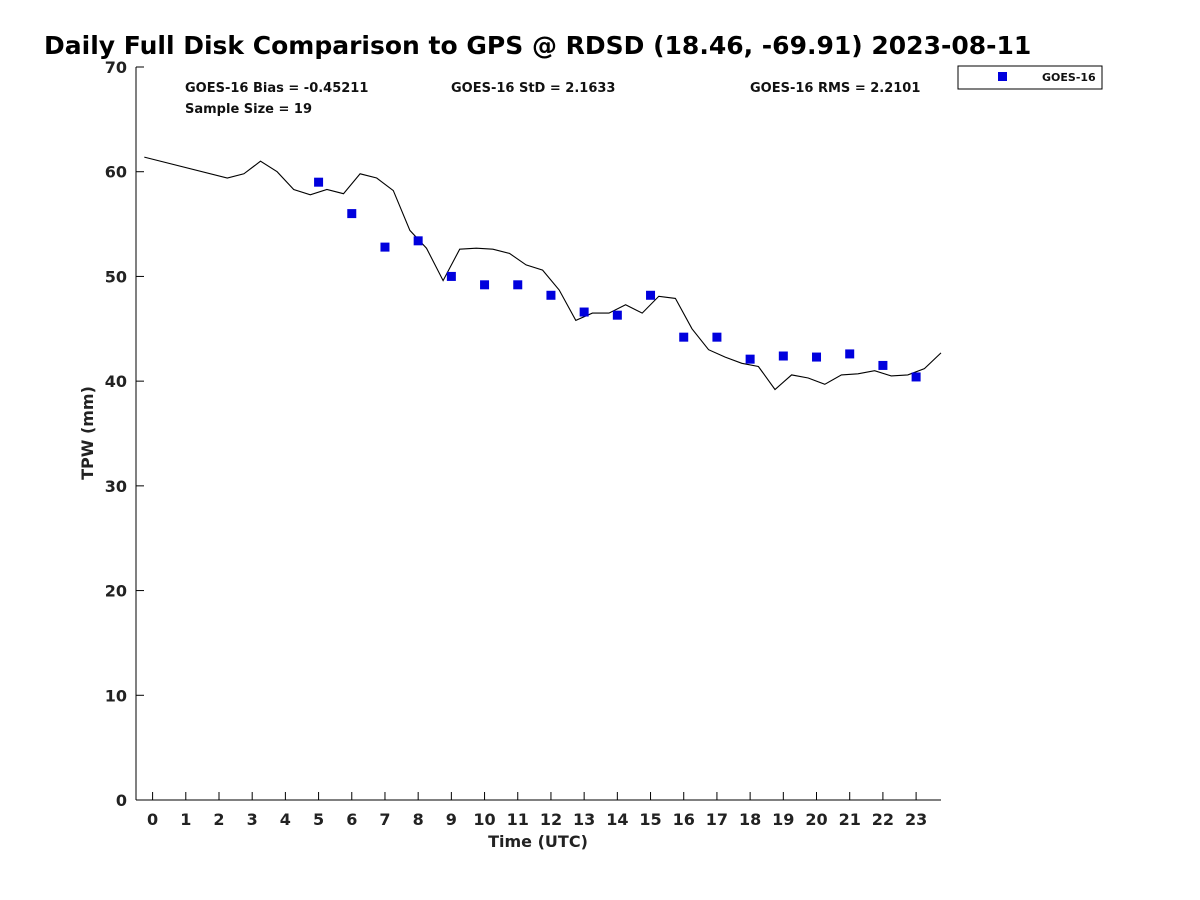 The height and width of the screenshot is (900, 1200). What do you see at coordinates (218, 819) in the screenshot?
I see `x-tick-label: 2` at bounding box center [218, 819].